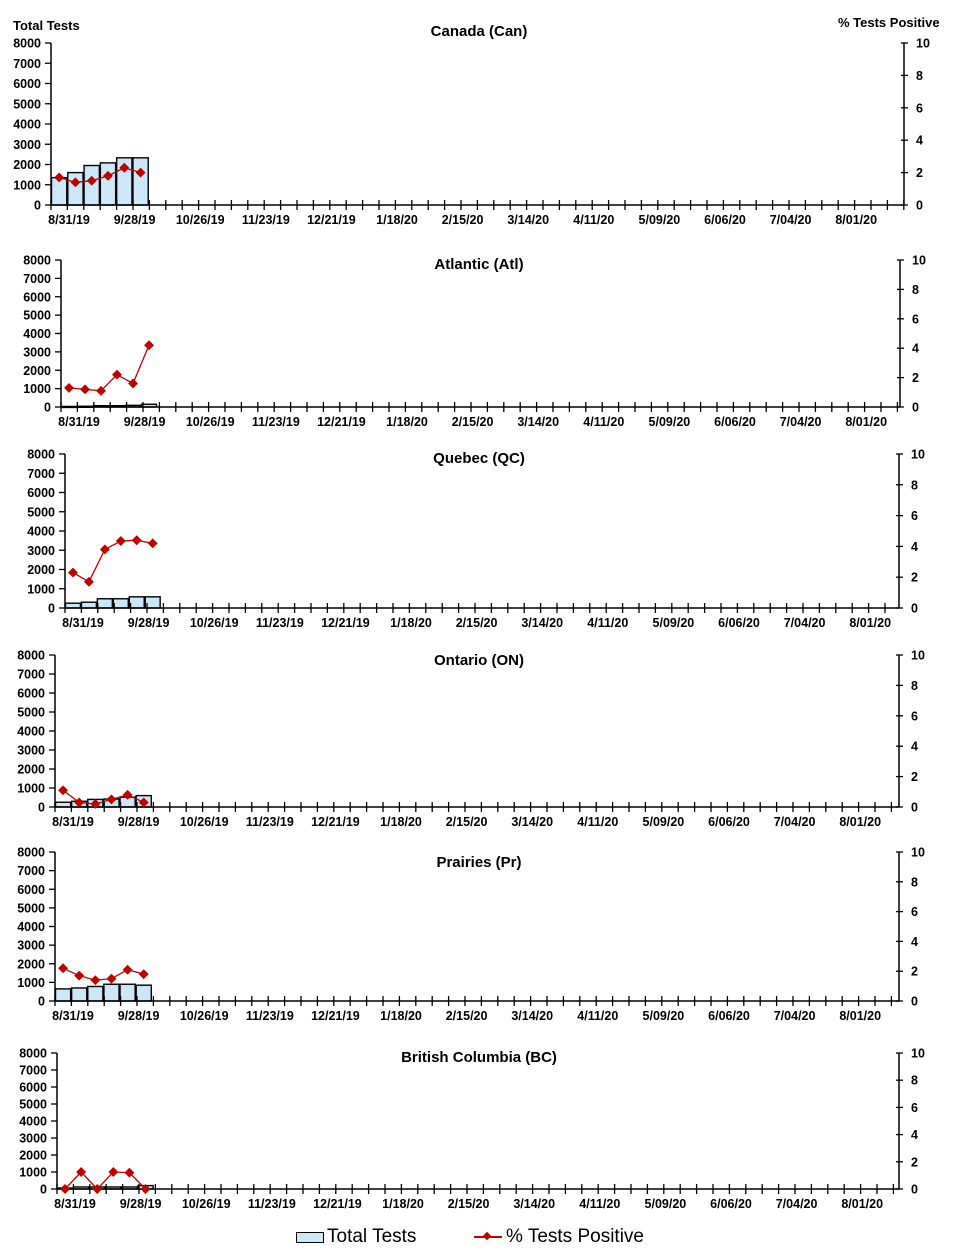 Image resolution: width=959 pixels, height=1260 pixels. I want to click on chart-title: Ontario (ON), so click(479, 660).